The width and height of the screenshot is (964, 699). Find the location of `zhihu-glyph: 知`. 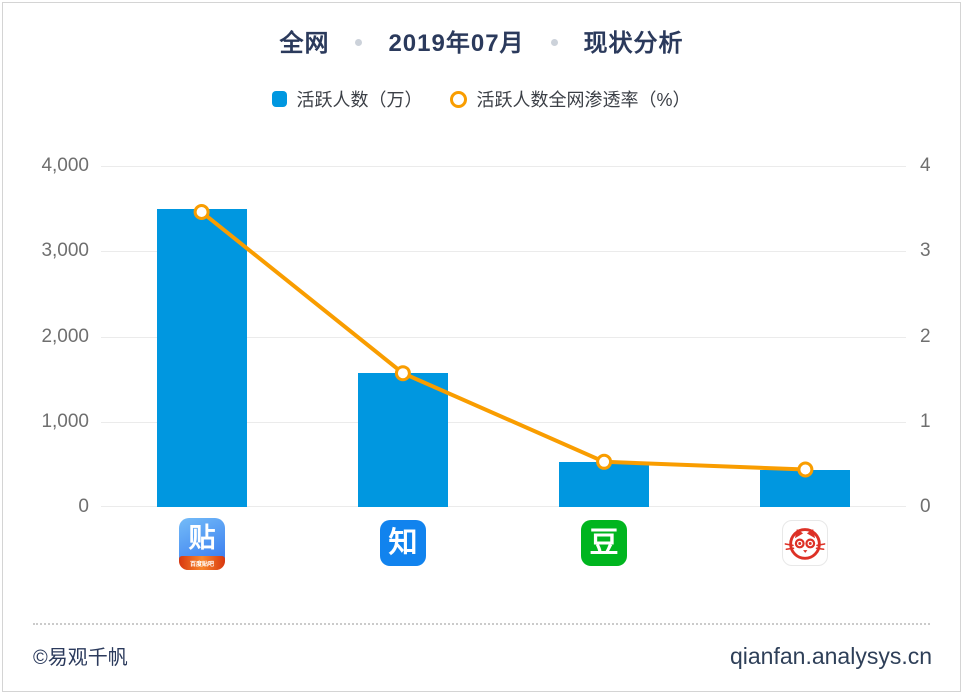

zhihu-glyph: 知 is located at coordinates (403, 543).